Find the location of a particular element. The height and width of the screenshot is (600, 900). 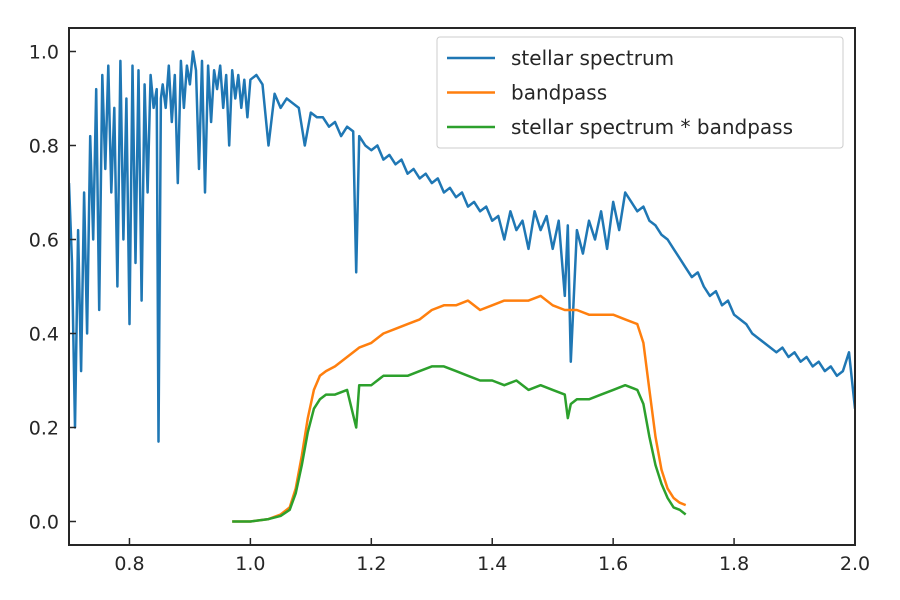

legend-box is located at coordinates (640, 92).